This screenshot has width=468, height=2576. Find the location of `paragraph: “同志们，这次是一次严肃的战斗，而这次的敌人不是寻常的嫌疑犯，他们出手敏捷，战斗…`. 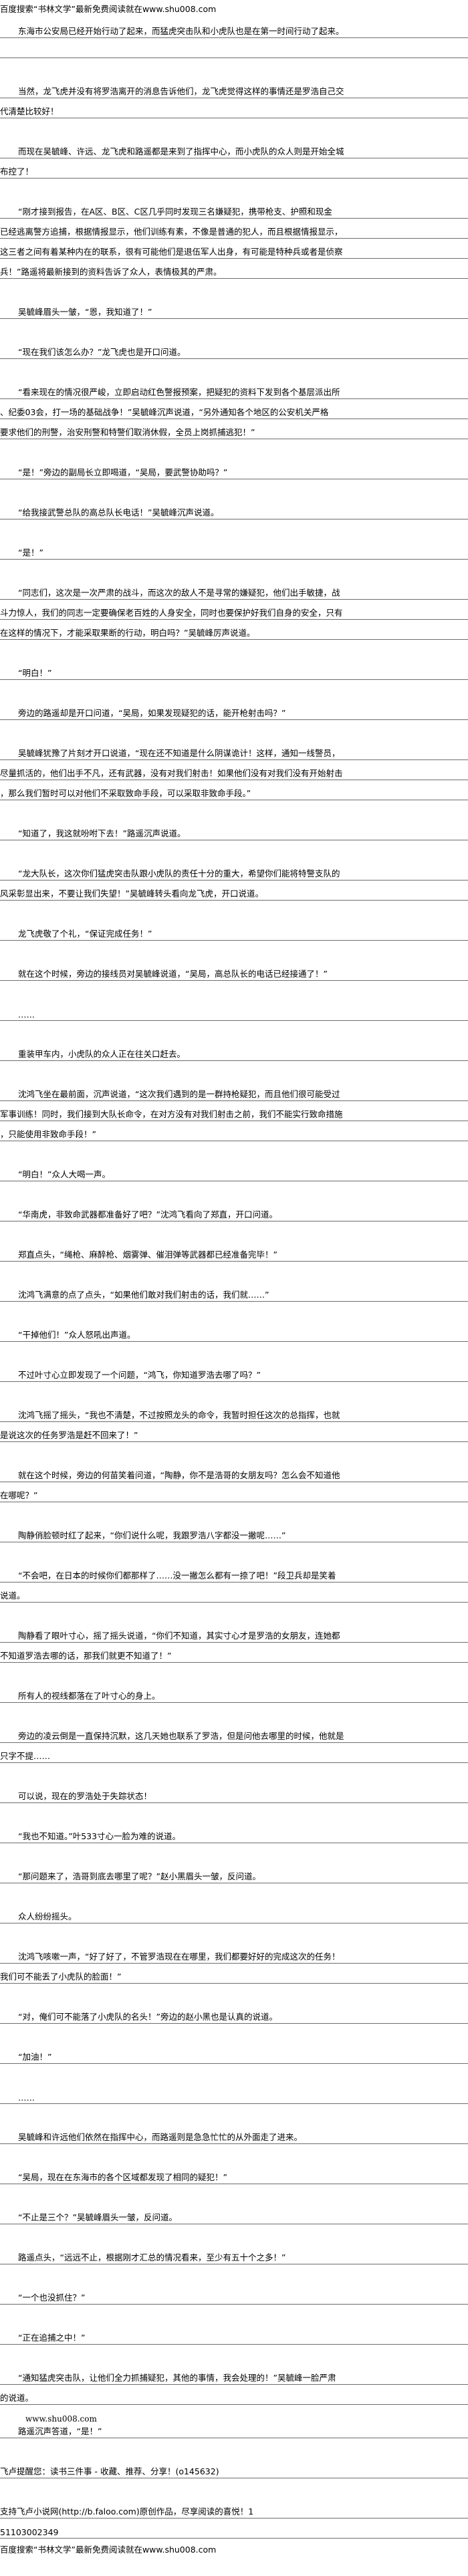

paragraph: “同志们，这次是一次严肃的战斗，而这次的敌人不是寻常的嫌疑犯，他们出手敏捷，战斗… is located at coordinates (234, 610).